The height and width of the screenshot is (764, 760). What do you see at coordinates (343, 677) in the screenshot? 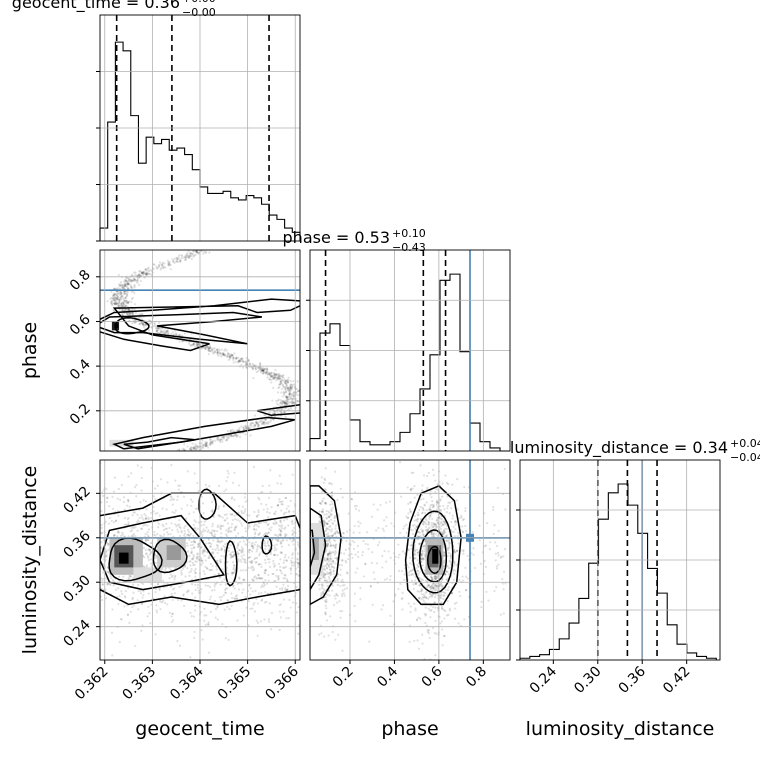
I see `xtick-label-phase-0: 0.2` at bounding box center [343, 677].